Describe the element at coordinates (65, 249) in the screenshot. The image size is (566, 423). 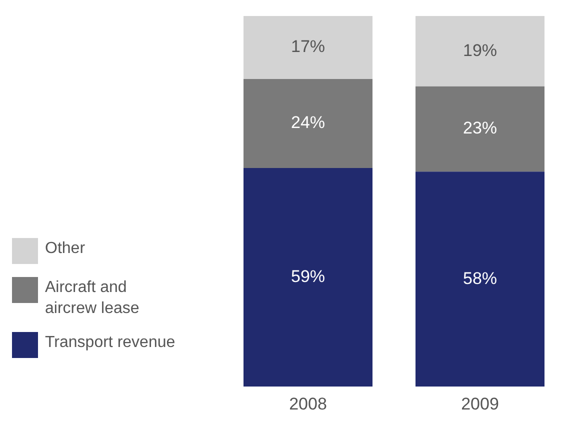
I see `legend-label: Other` at that location.